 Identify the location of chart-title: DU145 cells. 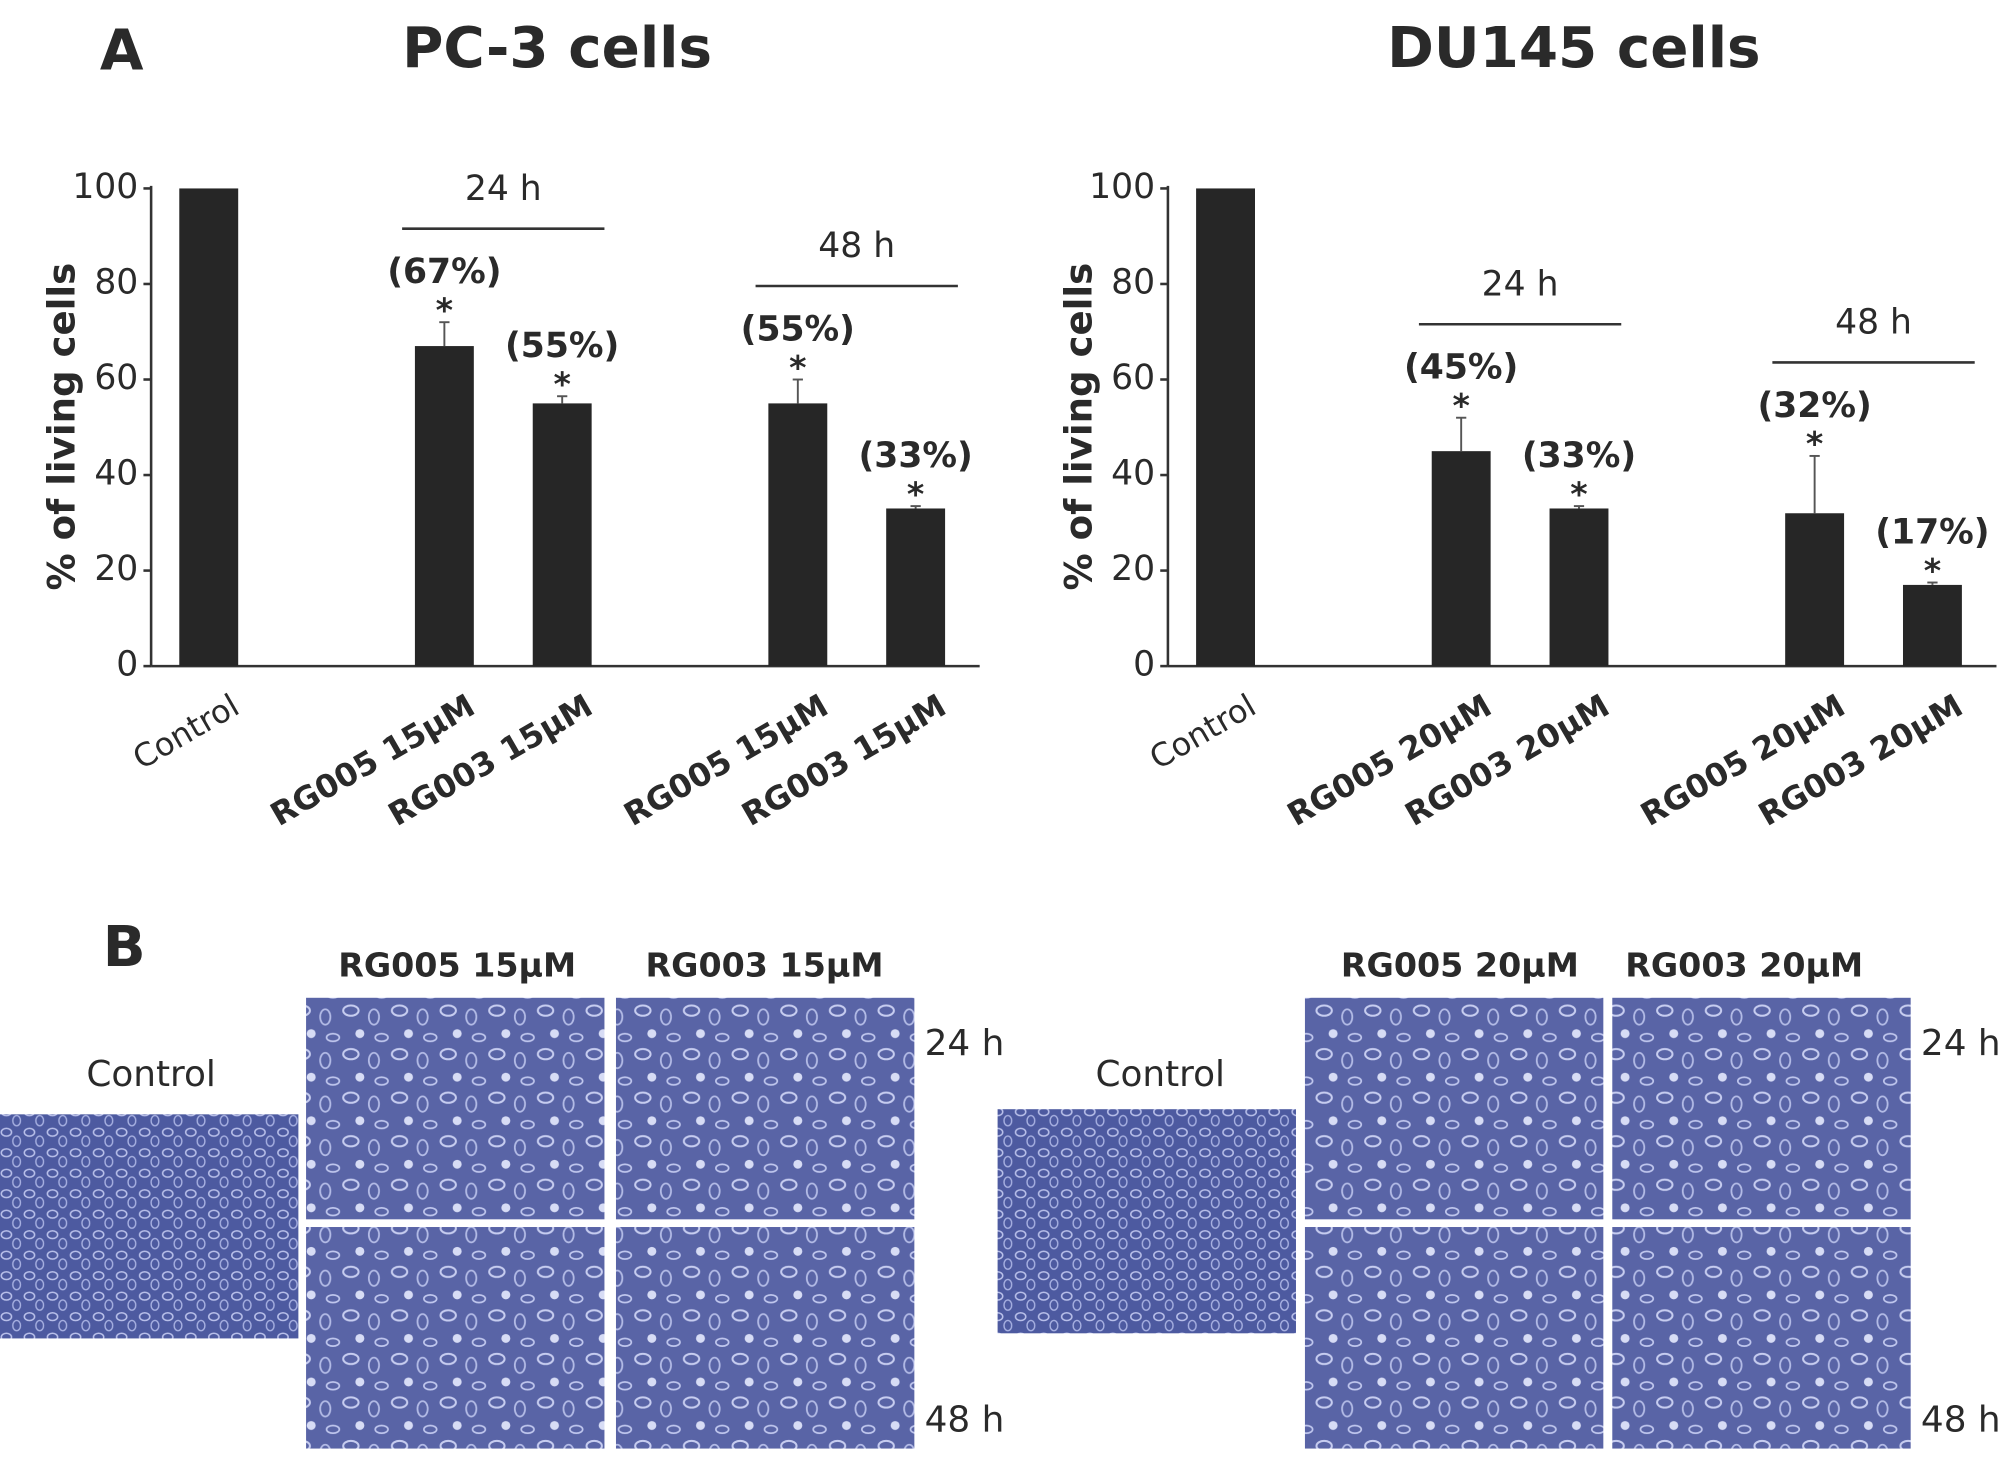
(1573, 48).